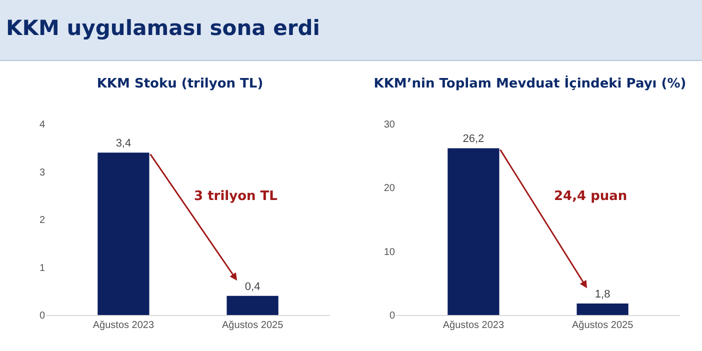 The height and width of the screenshot is (351, 702). I want to click on data-label: 1,8, so click(602, 294).